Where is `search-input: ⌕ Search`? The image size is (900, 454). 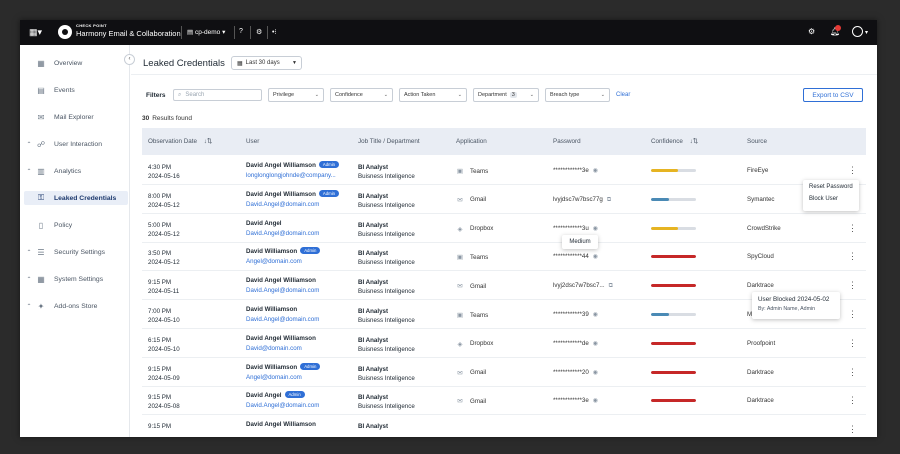
search-input: ⌕ Search is located at coordinates (217, 95).